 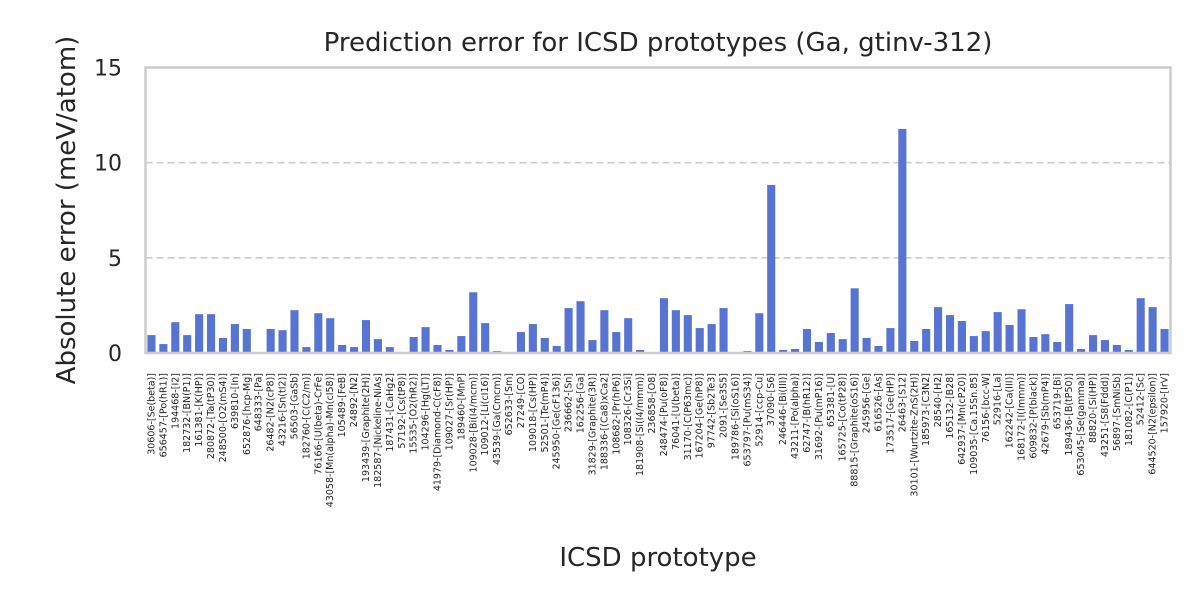 What do you see at coordinates (843, 417) in the screenshot?
I see `x-tick-label: 165725-[Co(tP28)]` at bounding box center [843, 417].